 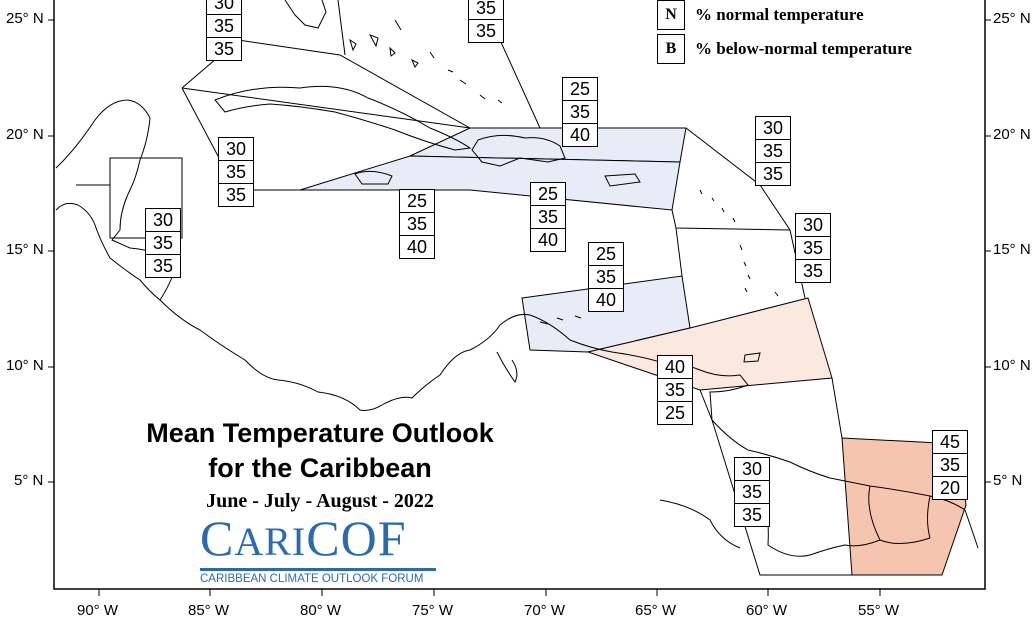 I want to click on legend-text-normal: % normal temperature, so click(x=779, y=14).